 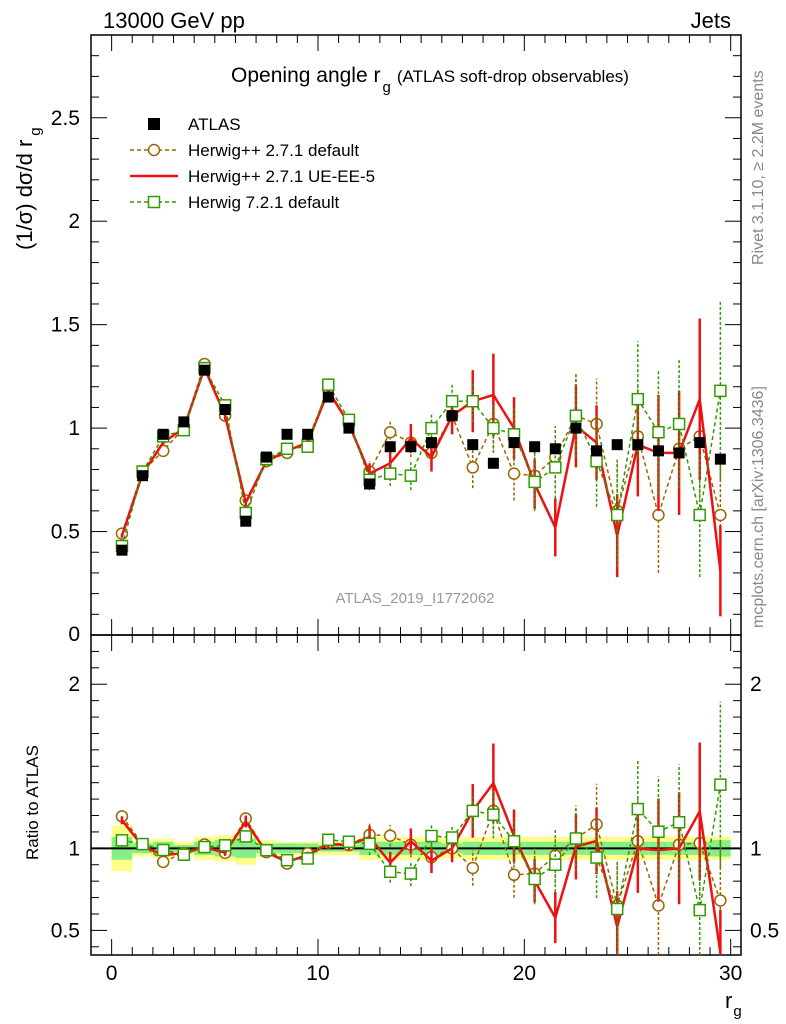 What do you see at coordinates (758, 167) in the screenshot?
I see `rivet-version-label: Rivet 3.1.10, ≥ 2.2M events` at bounding box center [758, 167].